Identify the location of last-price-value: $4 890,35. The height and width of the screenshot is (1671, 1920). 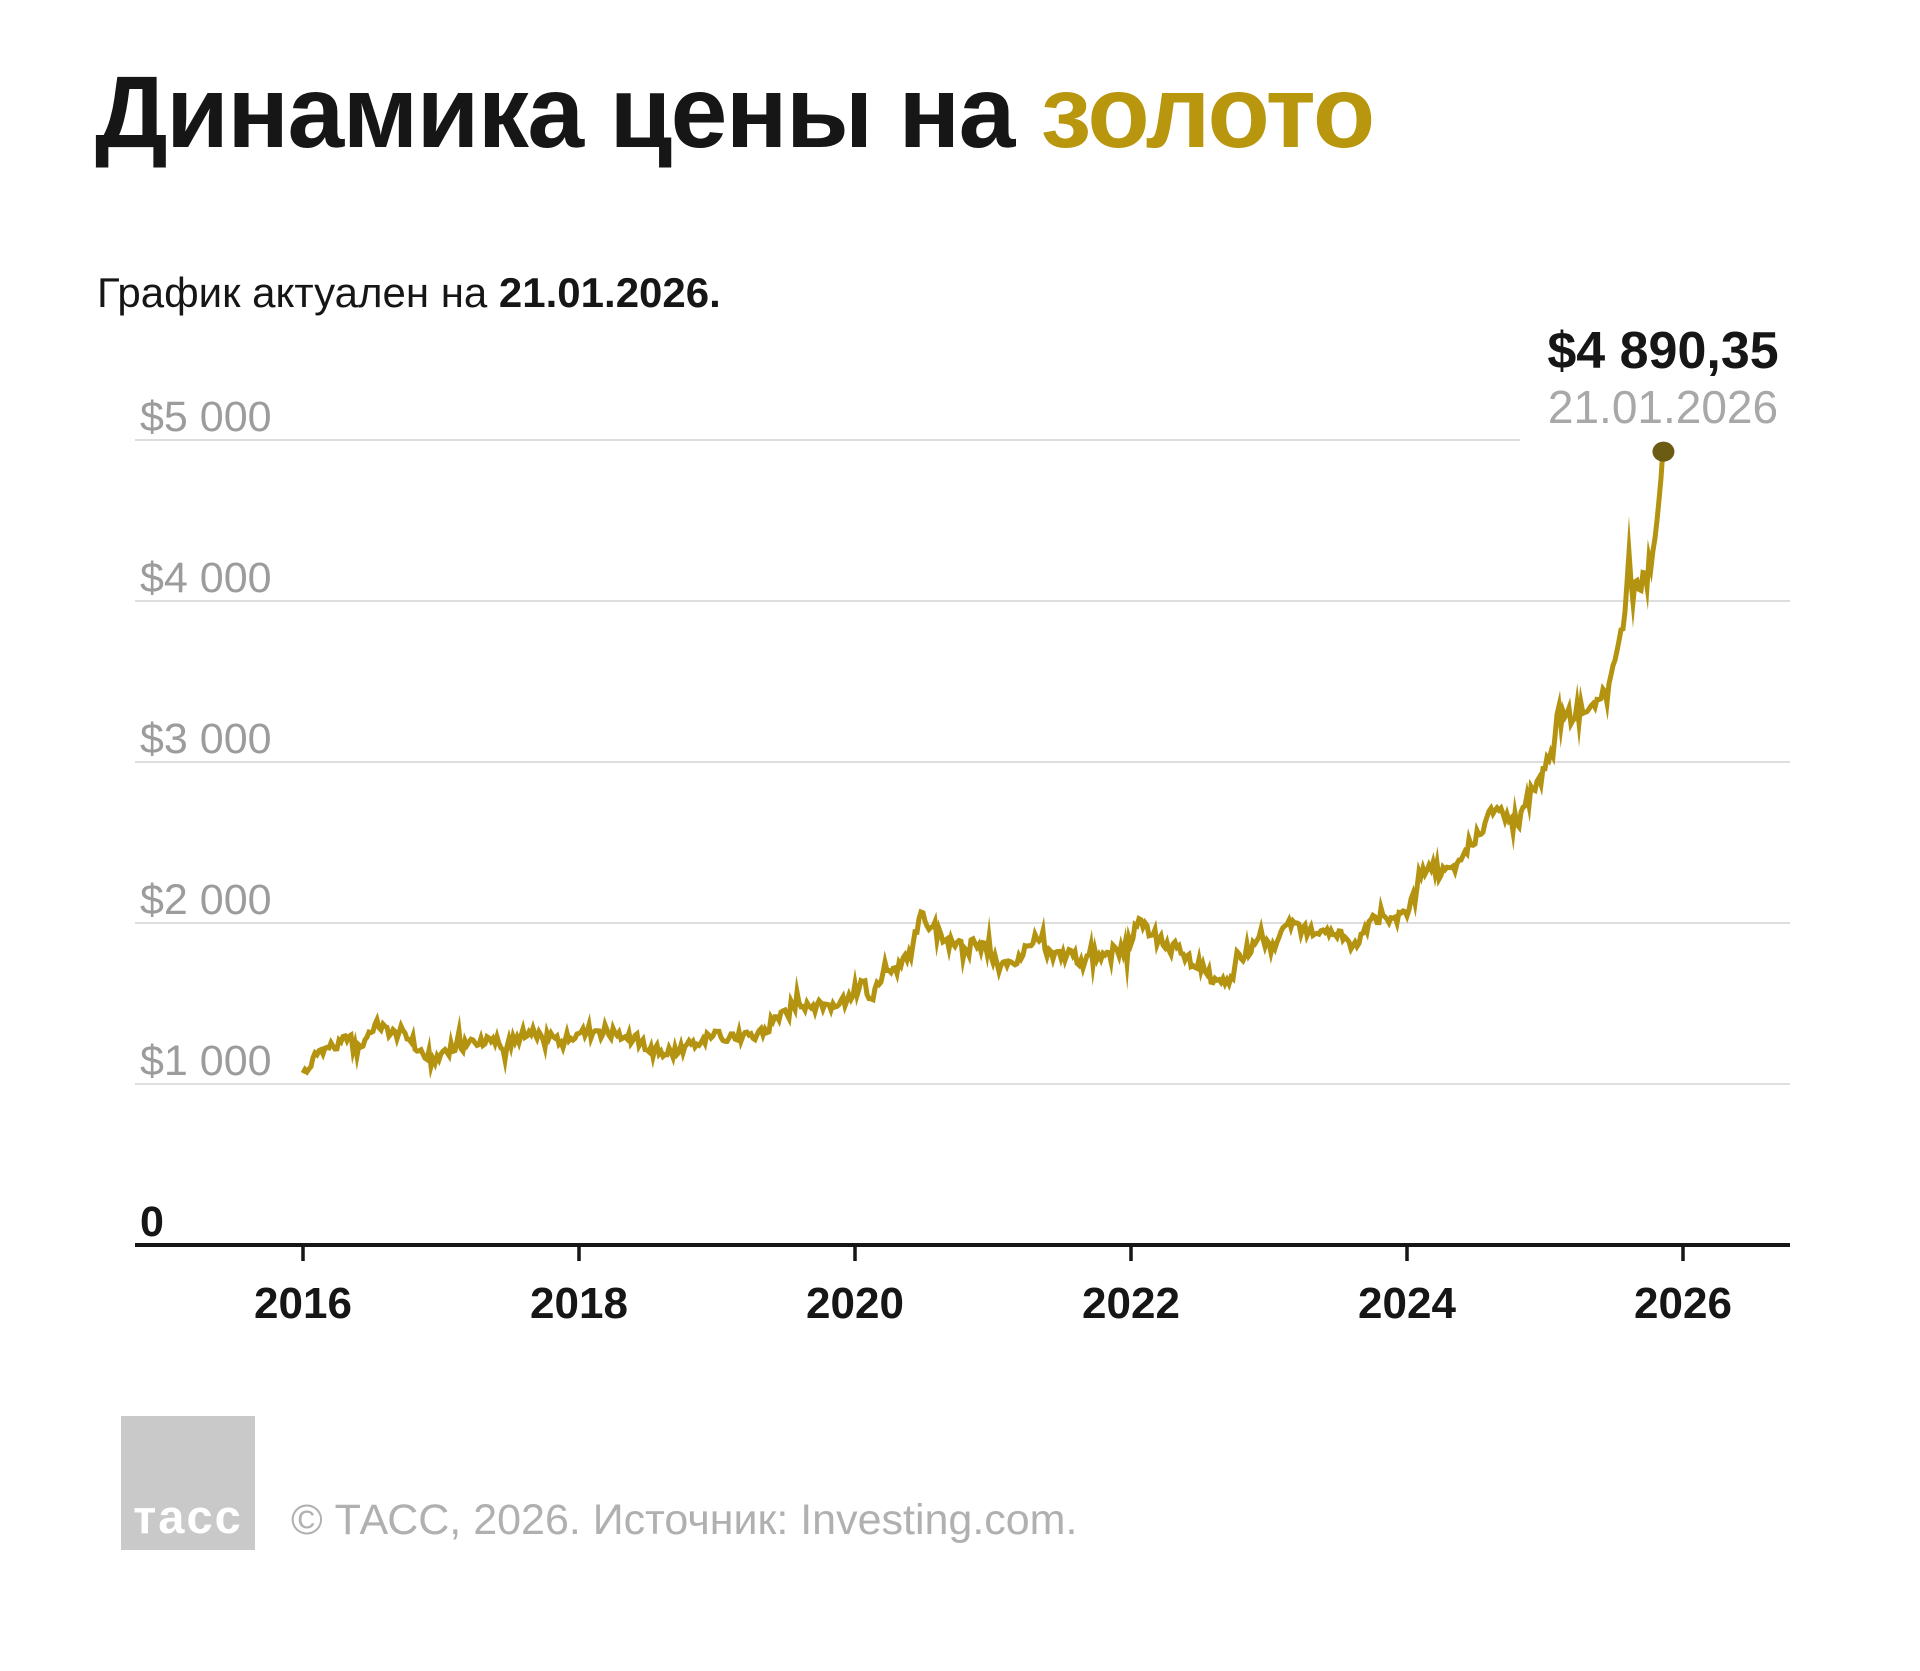
(1663, 351).